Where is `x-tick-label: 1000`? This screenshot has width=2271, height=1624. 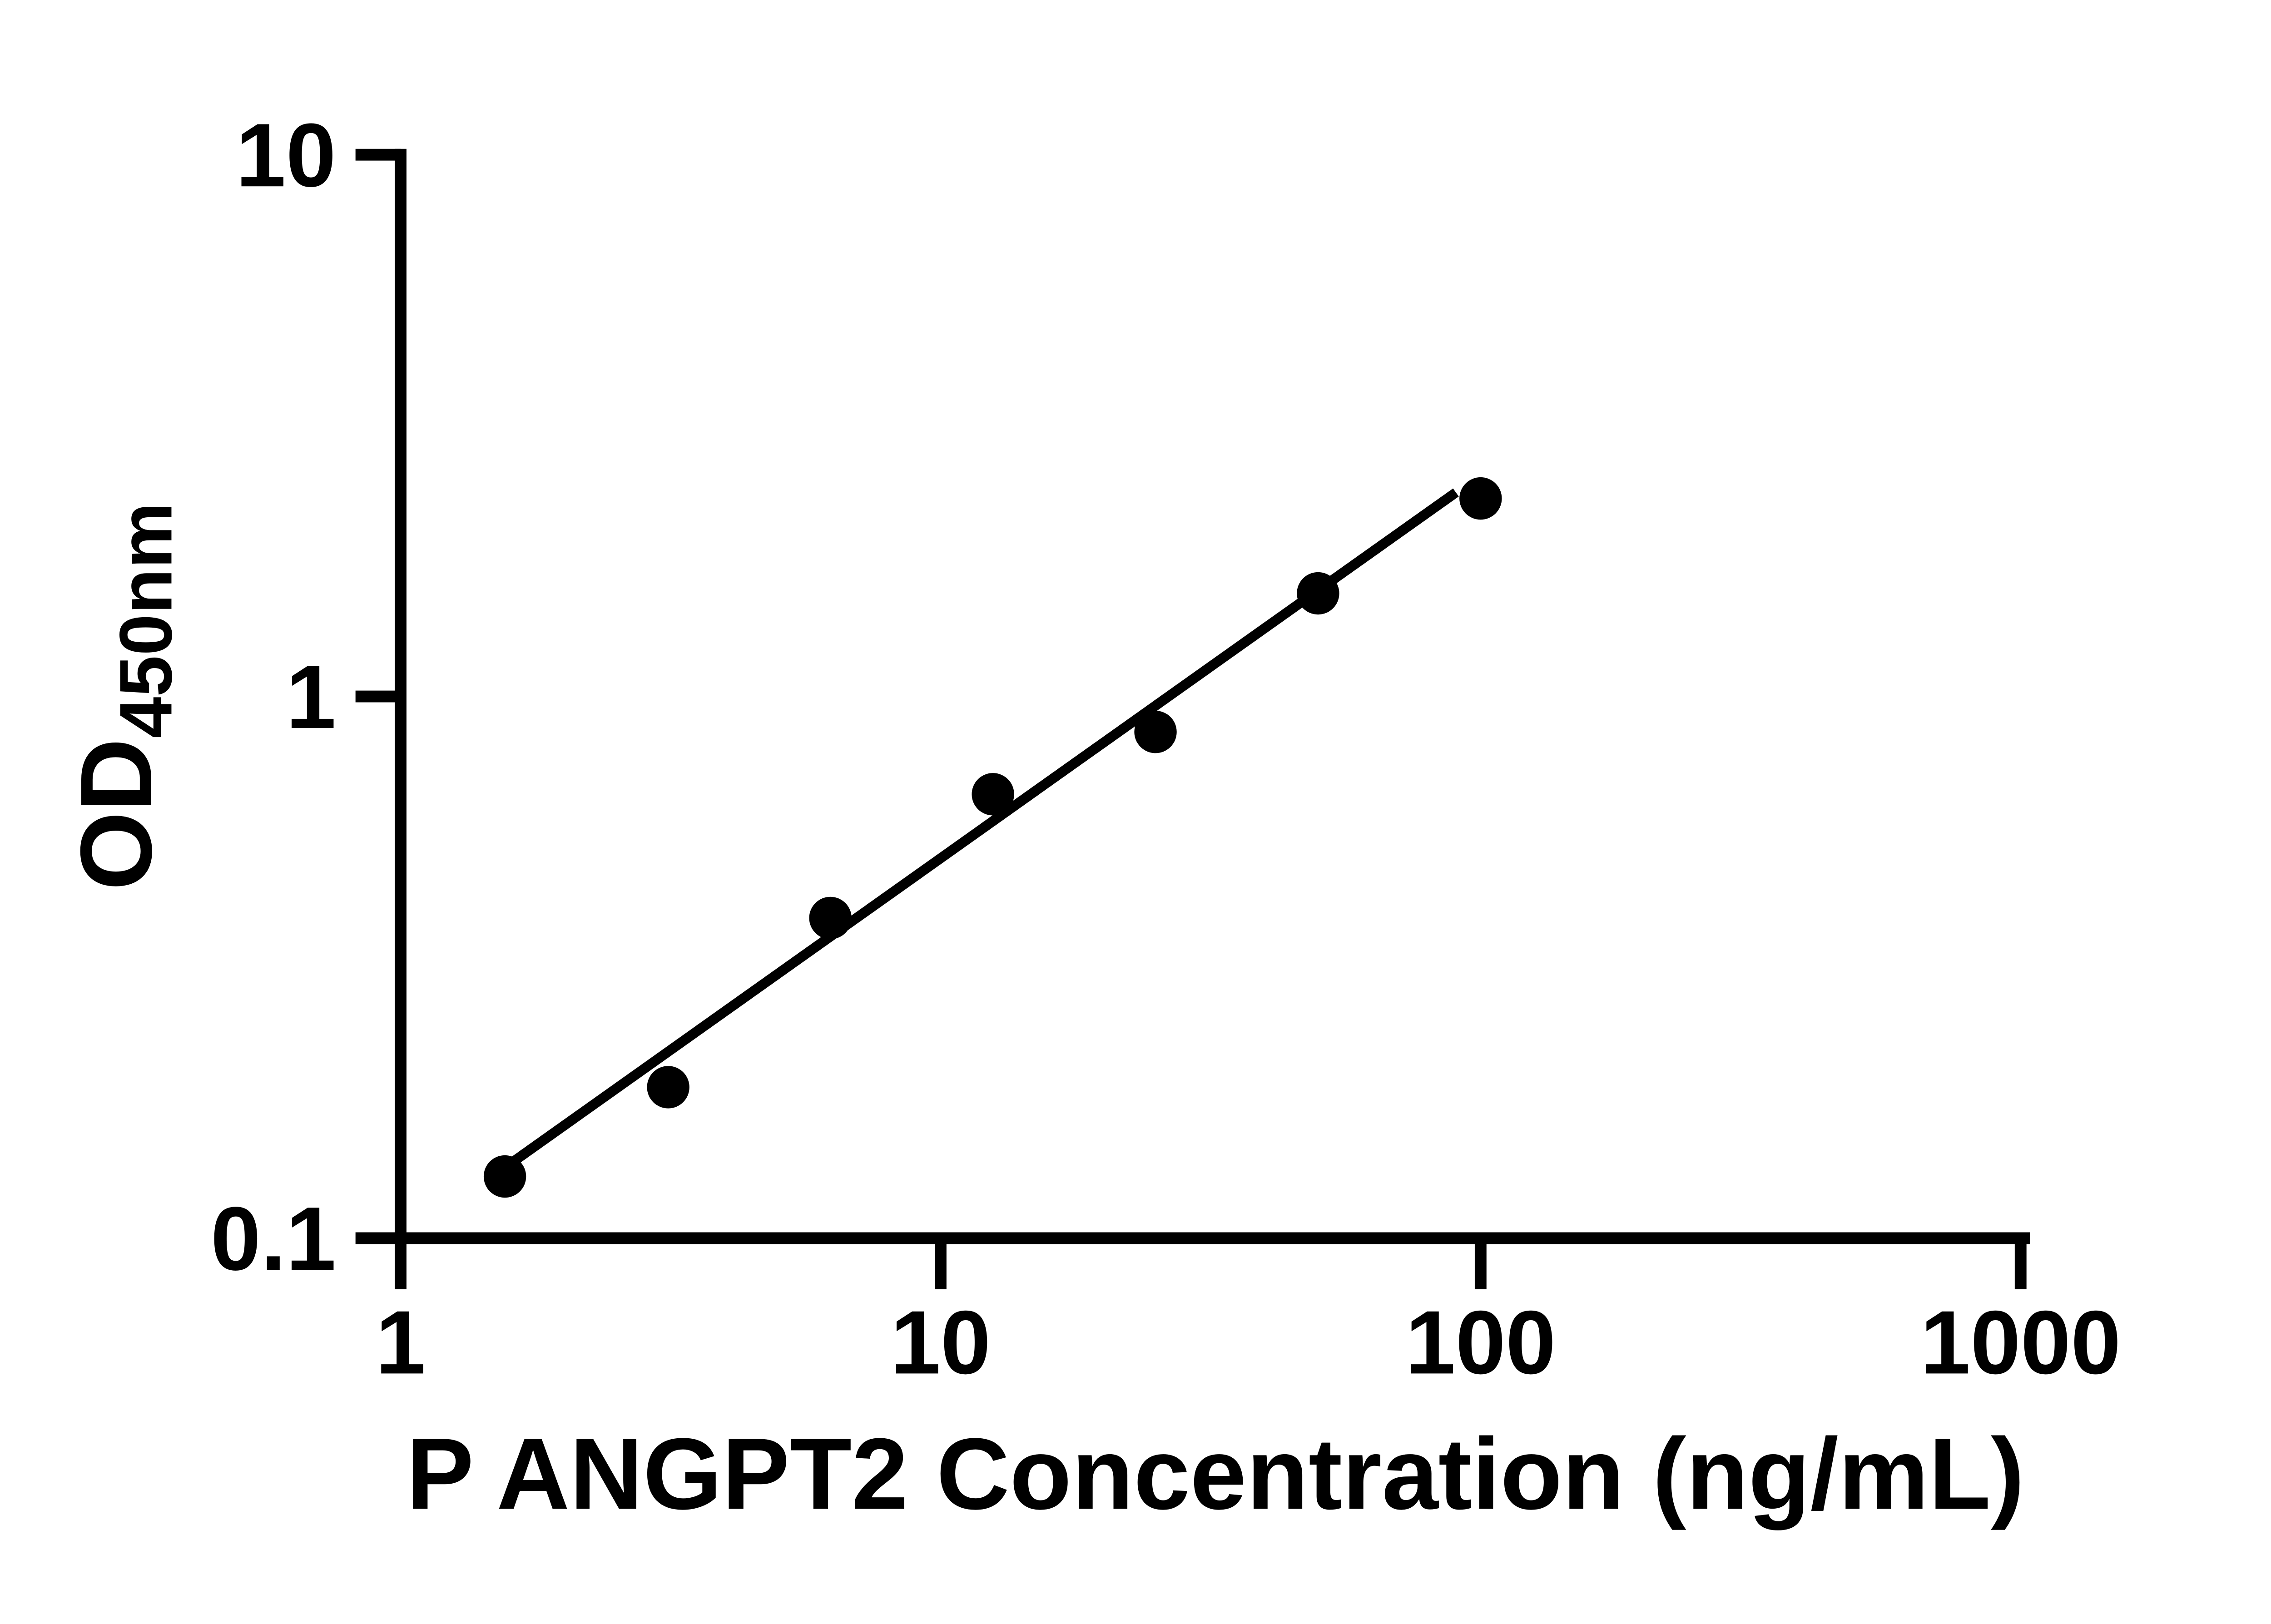 x-tick-label: 1000 is located at coordinates (2020, 1342).